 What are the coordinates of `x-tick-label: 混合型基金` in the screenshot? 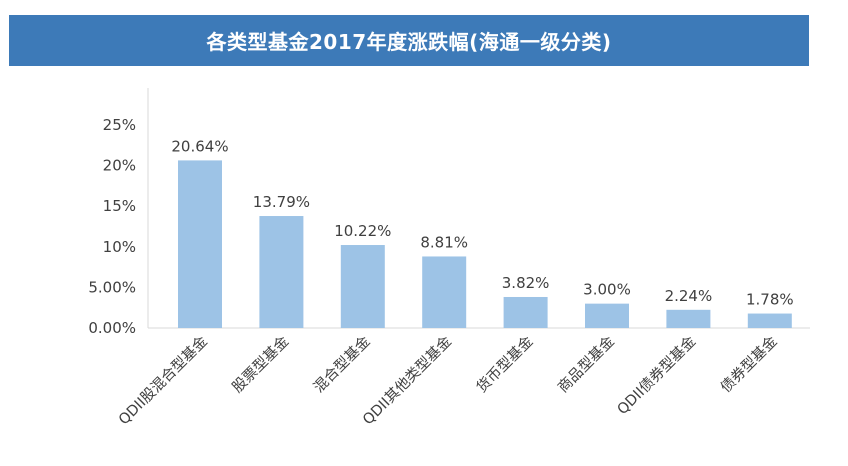 It's located at (342, 364).